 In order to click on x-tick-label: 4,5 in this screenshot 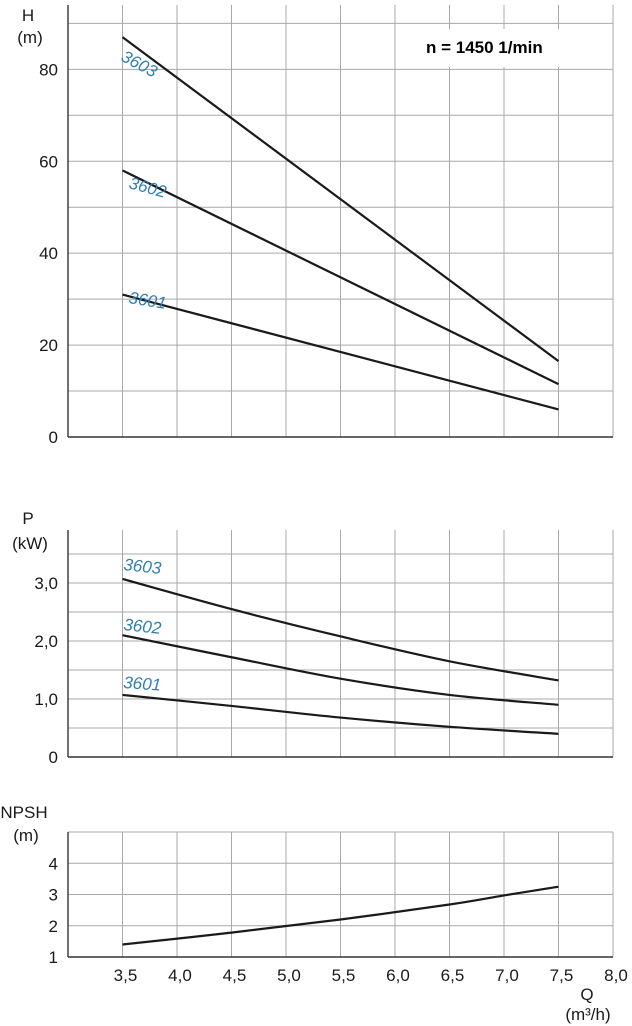, I will do `click(235, 975)`.